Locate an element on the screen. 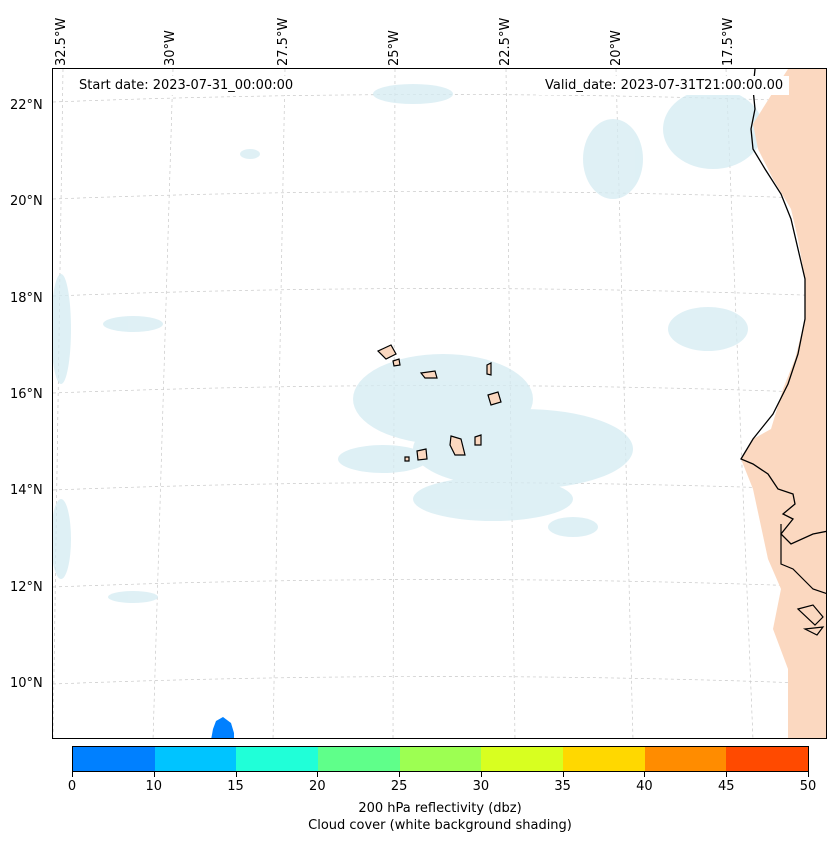 The width and height of the screenshot is (837, 843). island-santiago is located at coordinates (457, 445).